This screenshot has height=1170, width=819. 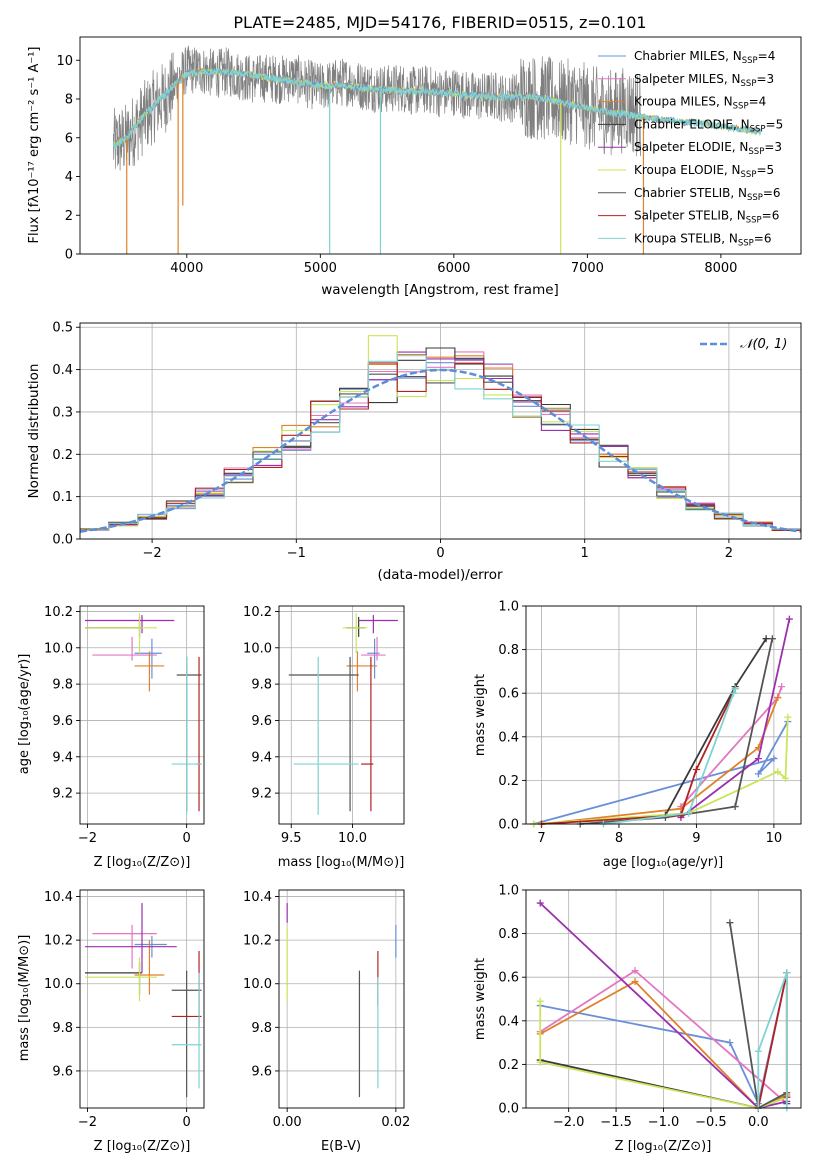 What do you see at coordinates (687, 79) in the screenshot?
I see `legend-label-text: Salpeter MILES, N` at bounding box center [687, 79].